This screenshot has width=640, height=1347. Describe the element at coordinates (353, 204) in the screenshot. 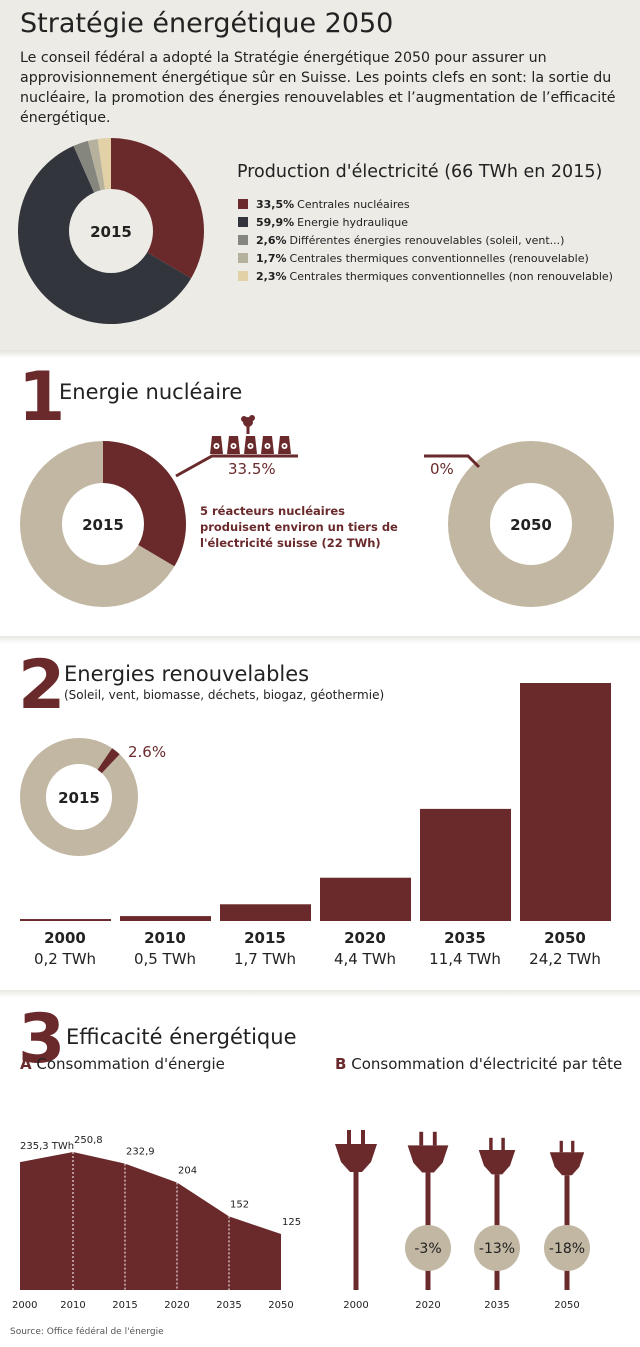

I see `legend-label: Centrales nucléaires` at that location.